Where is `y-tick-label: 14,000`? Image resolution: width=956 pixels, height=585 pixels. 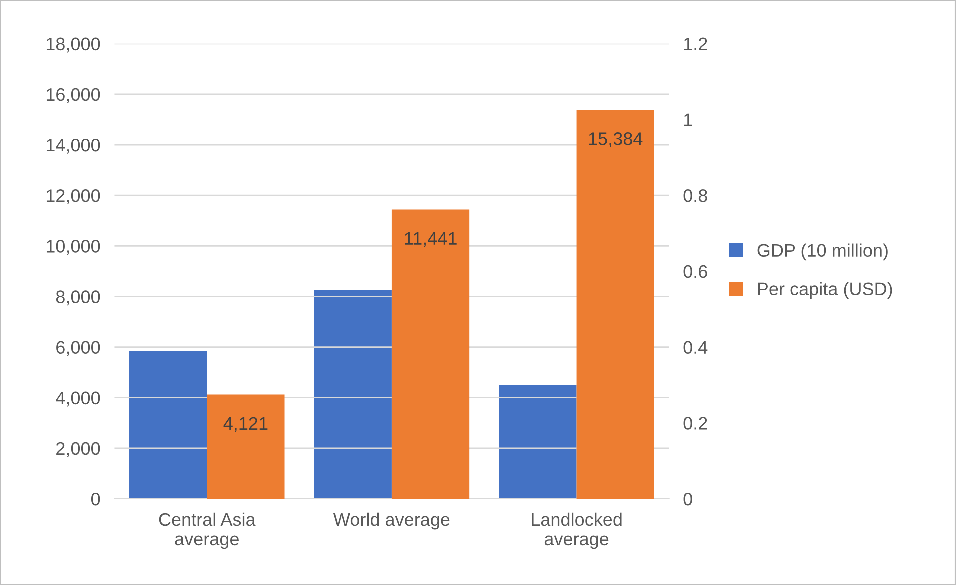 y-tick-label: 14,000 is located at coordinates (73, 146).